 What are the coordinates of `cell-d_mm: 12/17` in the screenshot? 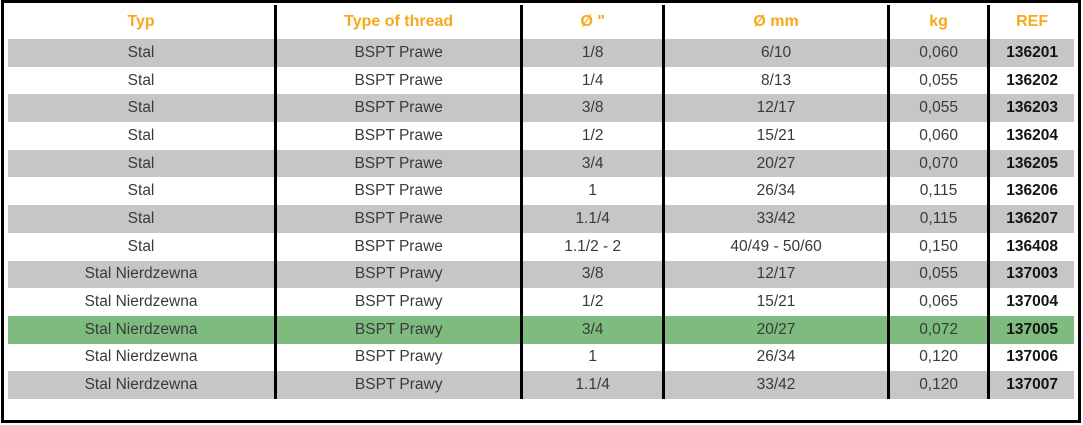 It's located at (776, 274).